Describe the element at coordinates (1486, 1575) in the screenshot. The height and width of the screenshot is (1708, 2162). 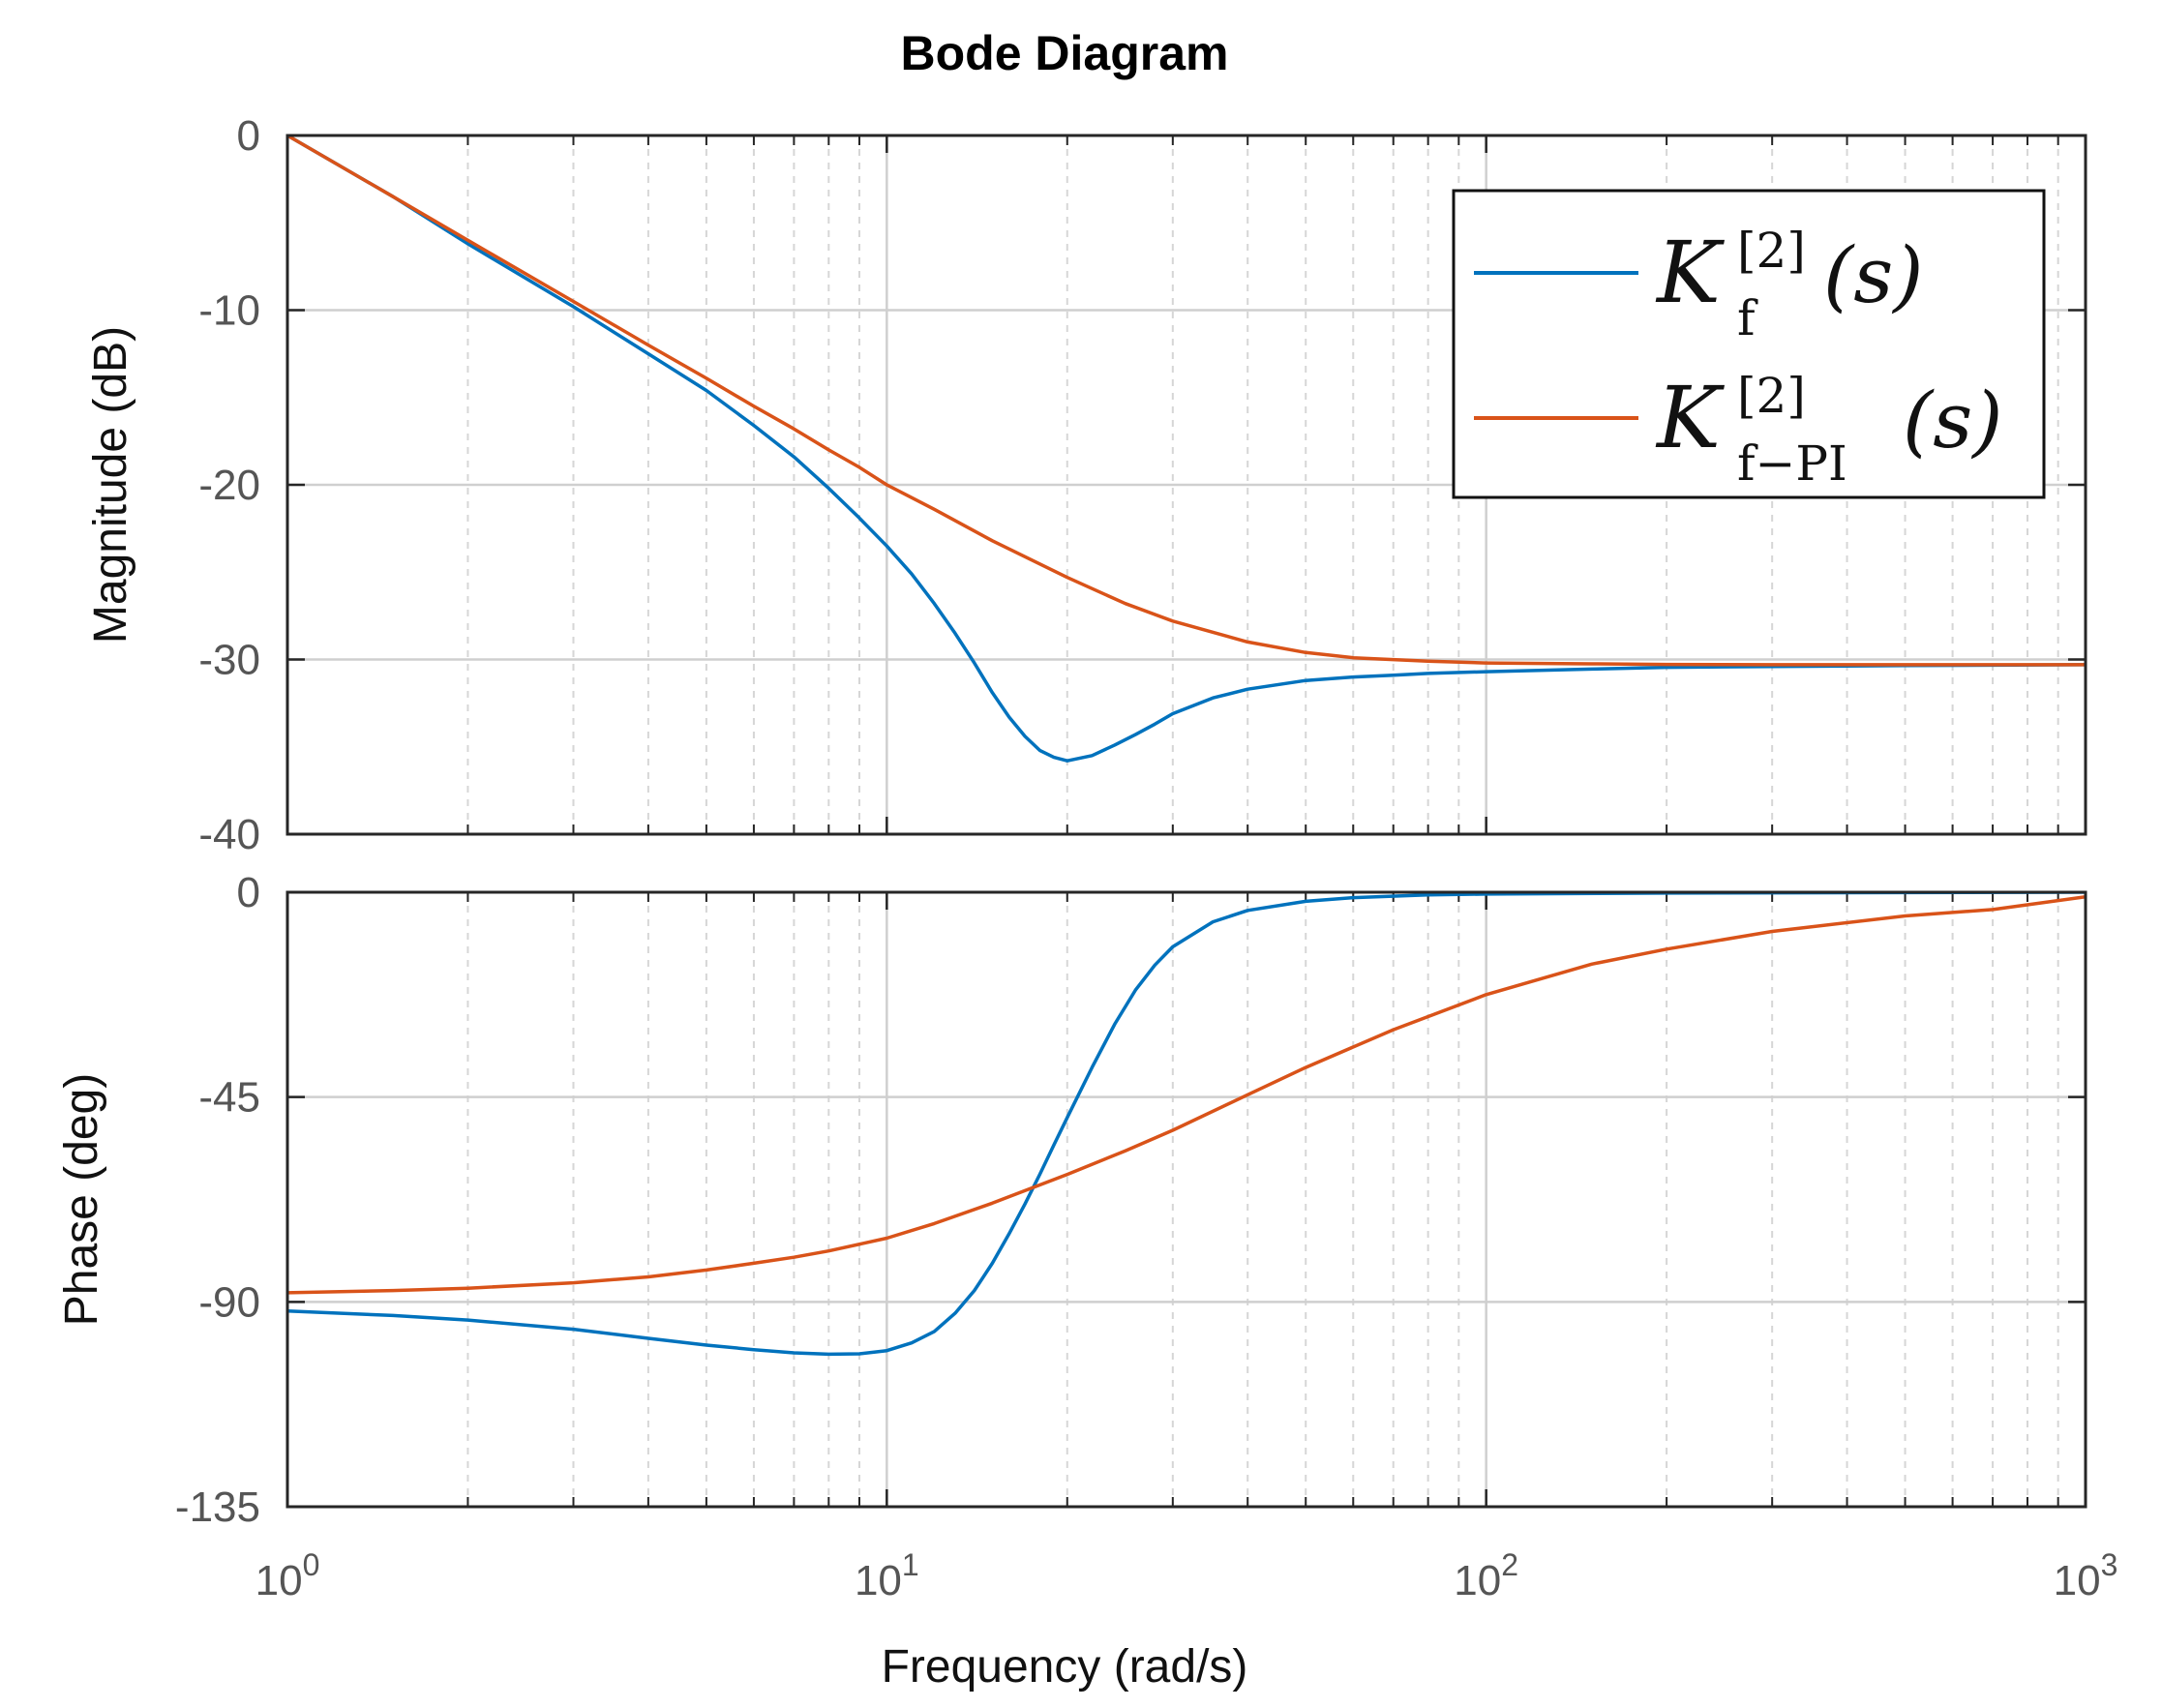
I see `x-tick-label: 10²` at that location.